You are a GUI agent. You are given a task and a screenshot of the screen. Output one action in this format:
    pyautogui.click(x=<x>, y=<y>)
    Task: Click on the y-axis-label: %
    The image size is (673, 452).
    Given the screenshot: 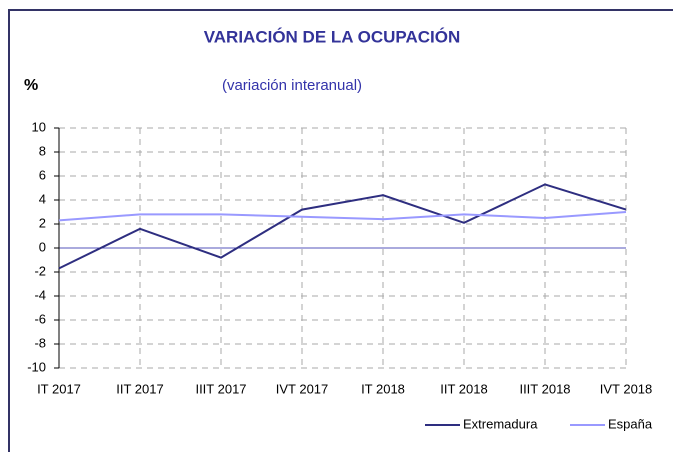 What is the action you would take?
    pyautogui.click(x=31, y=85)
    